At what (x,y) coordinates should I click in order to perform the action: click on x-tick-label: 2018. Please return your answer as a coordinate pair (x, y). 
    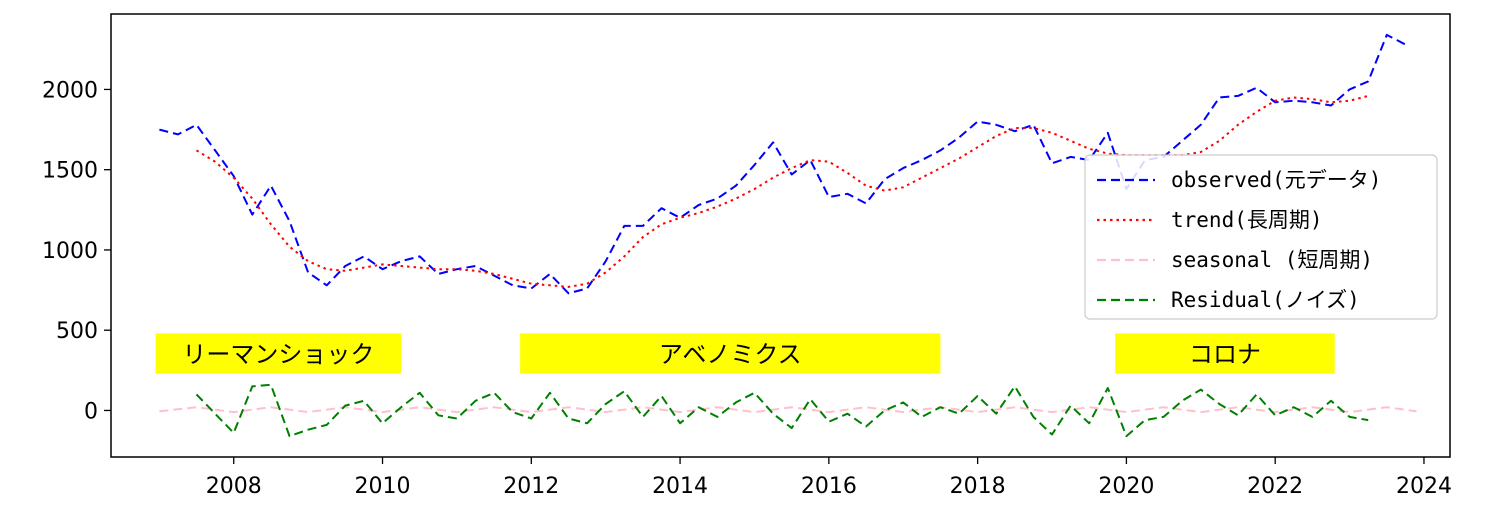
    Looking at the image, I should click on (978, 486).